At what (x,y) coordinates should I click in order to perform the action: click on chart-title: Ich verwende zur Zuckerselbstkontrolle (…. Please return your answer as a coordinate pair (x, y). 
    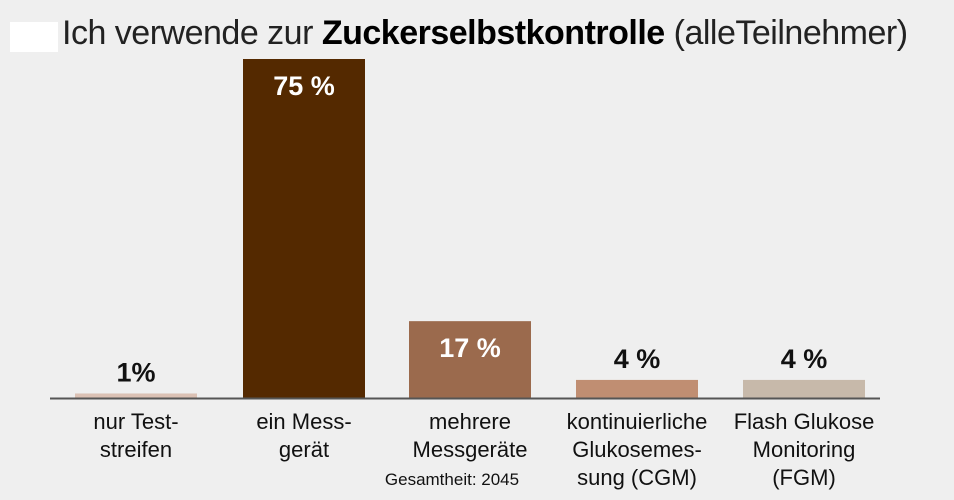
    Looking at the image, I should click on (477, 30).